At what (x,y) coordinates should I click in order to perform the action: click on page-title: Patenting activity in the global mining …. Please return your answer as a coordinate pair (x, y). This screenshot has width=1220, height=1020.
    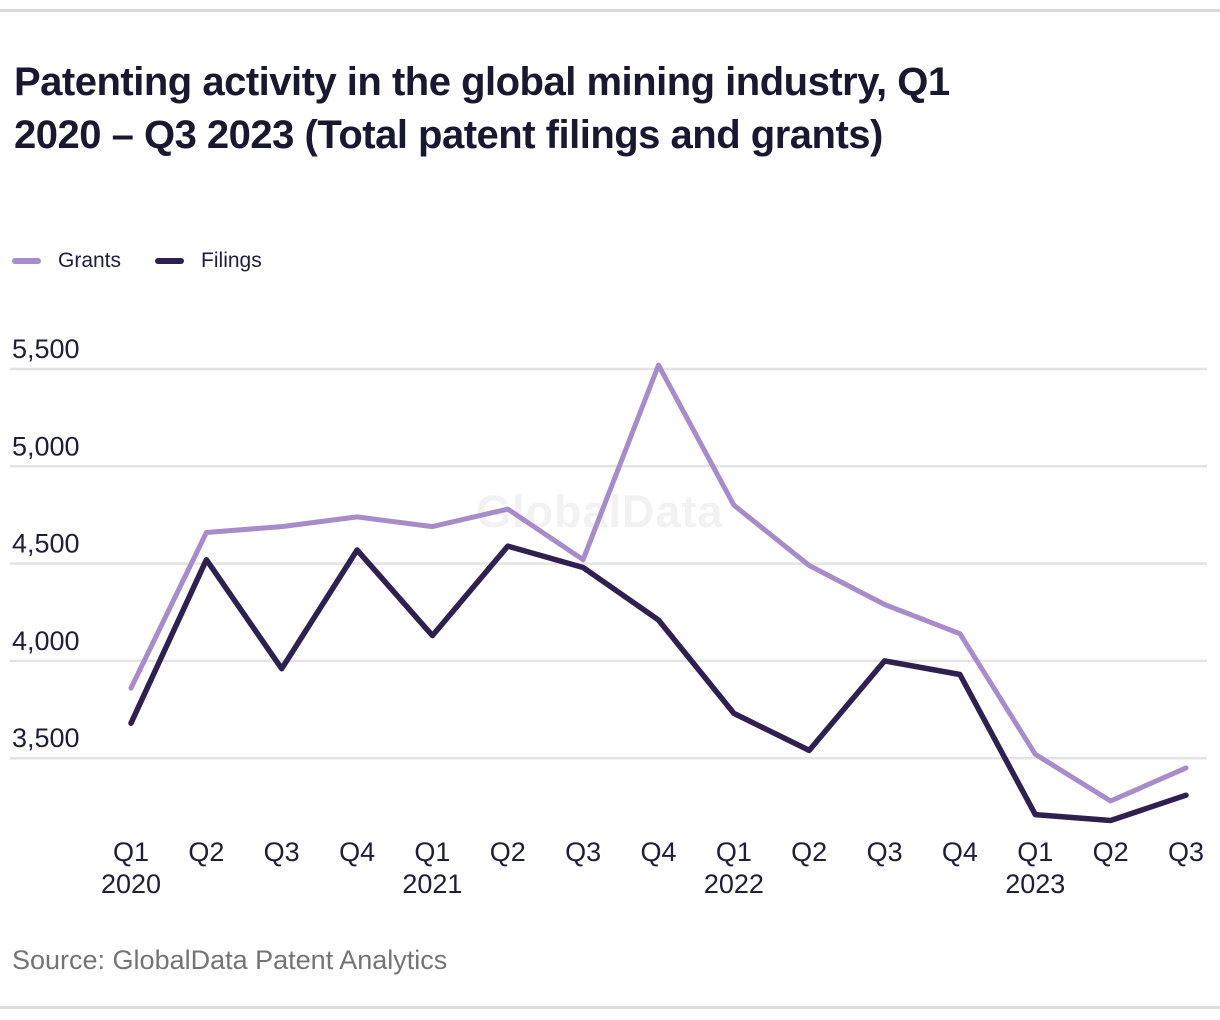
    Looking at the image, I should click on (609, 109).